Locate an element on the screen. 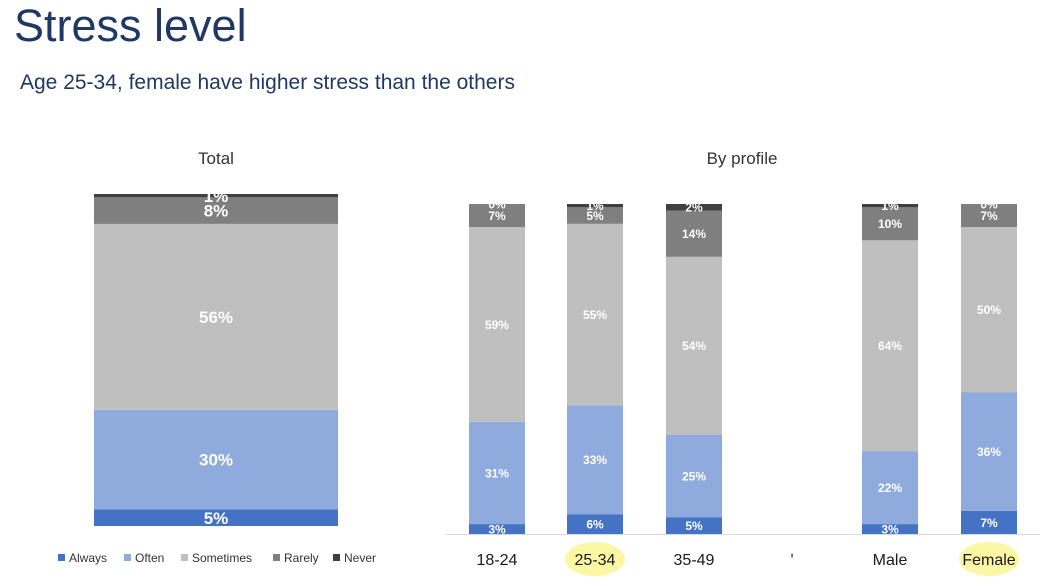 The height and width of the screenshot is (586, 1043). total-bar-never is located at coordinates (216, 196).